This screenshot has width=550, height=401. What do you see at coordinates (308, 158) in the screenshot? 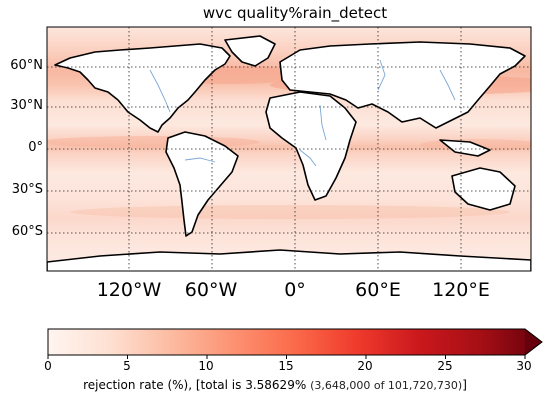
I see `river-congo` at bounding box center [308, 158].